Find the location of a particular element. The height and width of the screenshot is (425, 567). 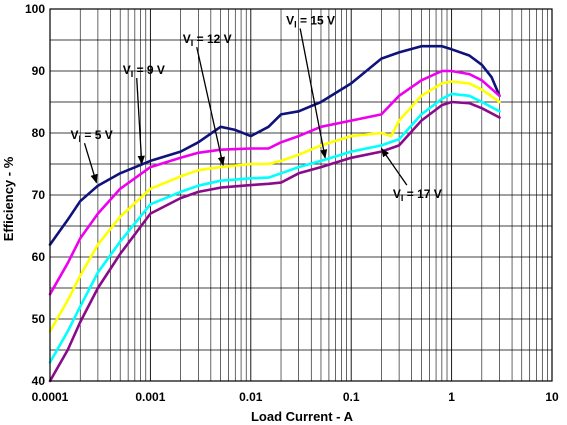

y-tick-label: 70 is located at coordinates (39, 195).